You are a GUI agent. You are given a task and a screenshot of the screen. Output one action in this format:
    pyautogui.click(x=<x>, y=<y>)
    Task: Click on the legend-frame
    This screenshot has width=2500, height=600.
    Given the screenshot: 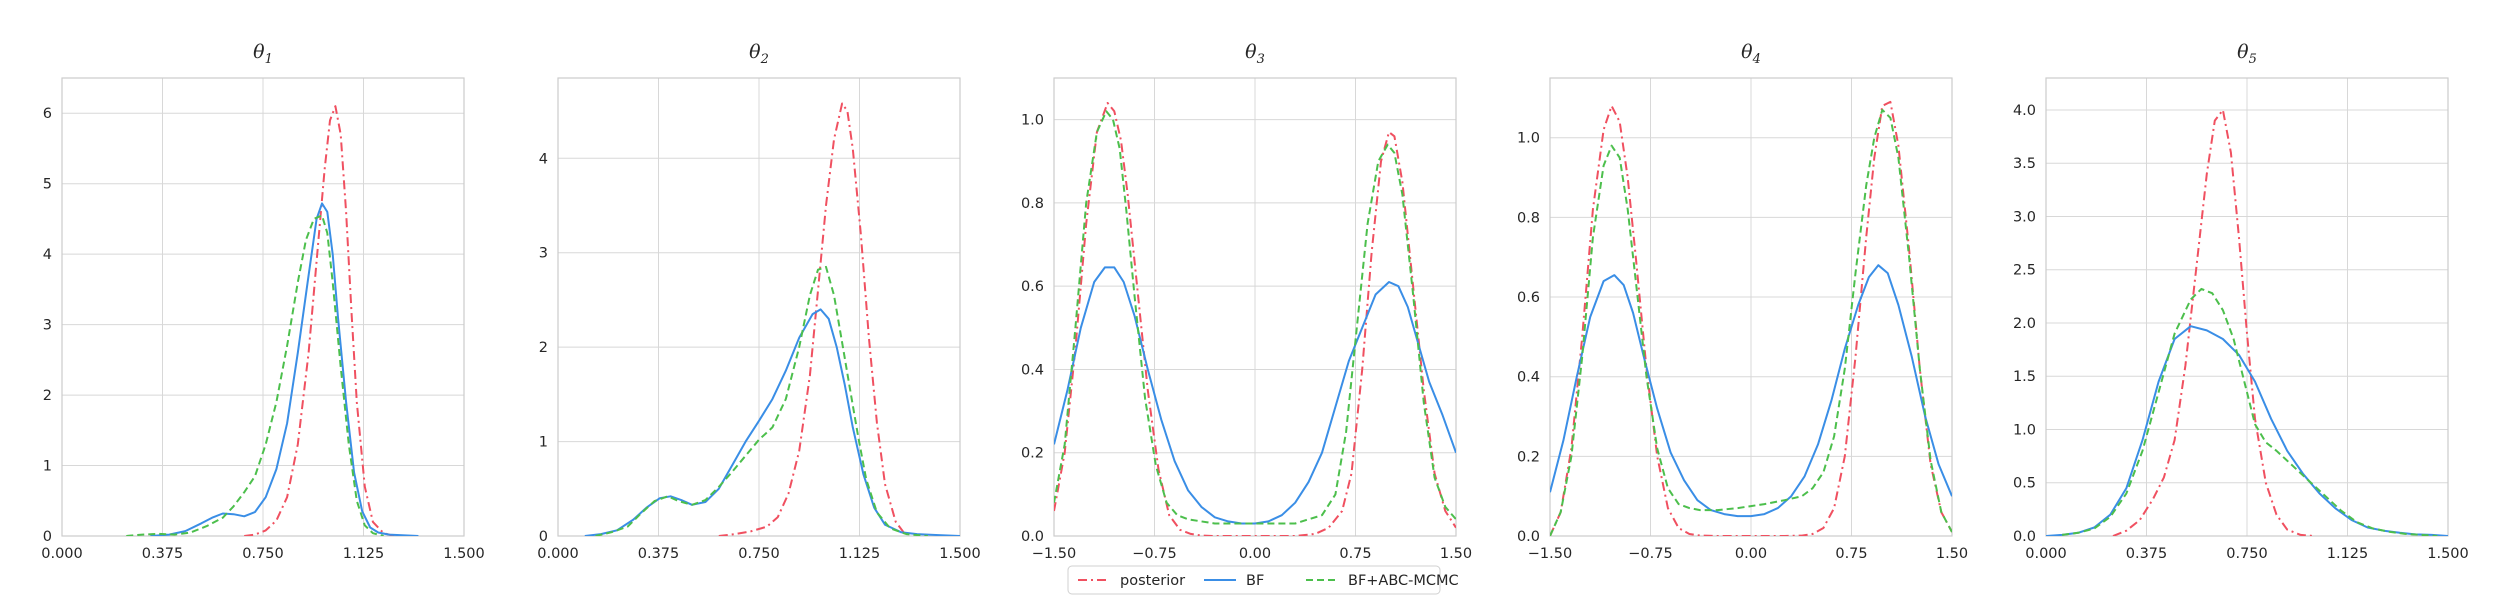 What is the action you would take?
    pyautogui.click(x=1254, y=580)
    